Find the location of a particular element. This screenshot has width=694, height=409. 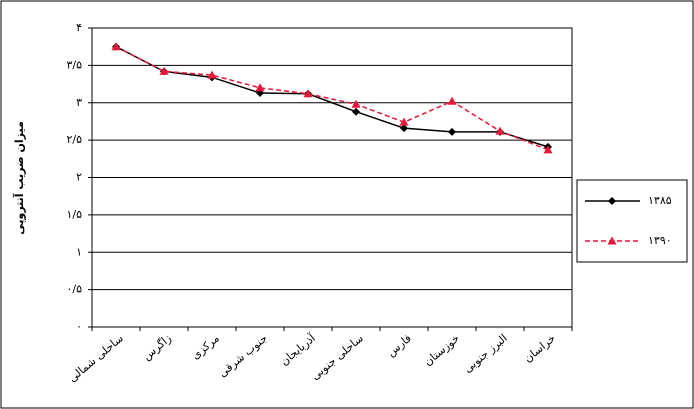

y-tick-label: ۴ is located at coordinates (79, 27).